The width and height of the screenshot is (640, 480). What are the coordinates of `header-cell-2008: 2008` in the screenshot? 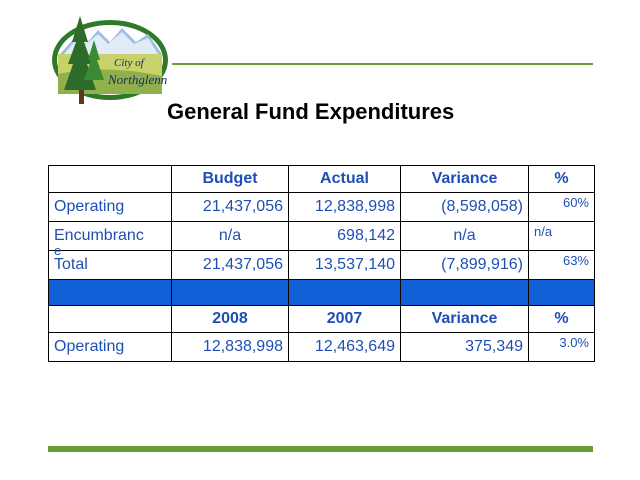 It's located at (230, 319).